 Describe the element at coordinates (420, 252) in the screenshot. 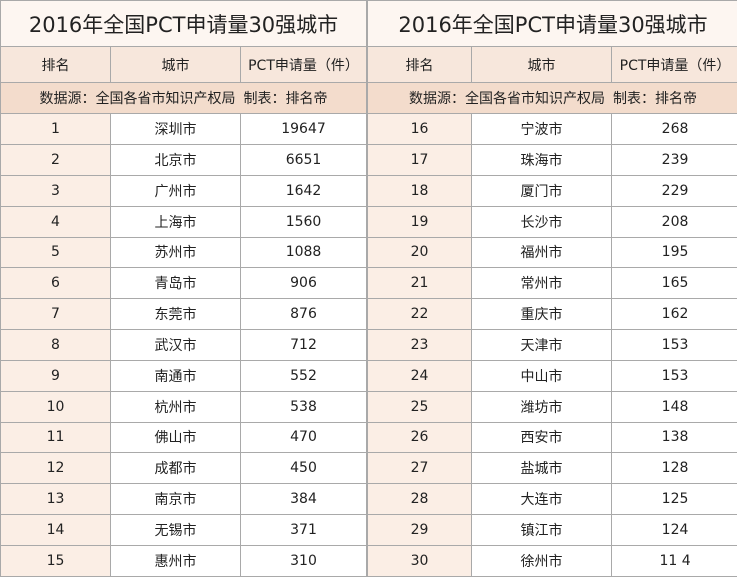

I see `rank-cell: 20` at that location.